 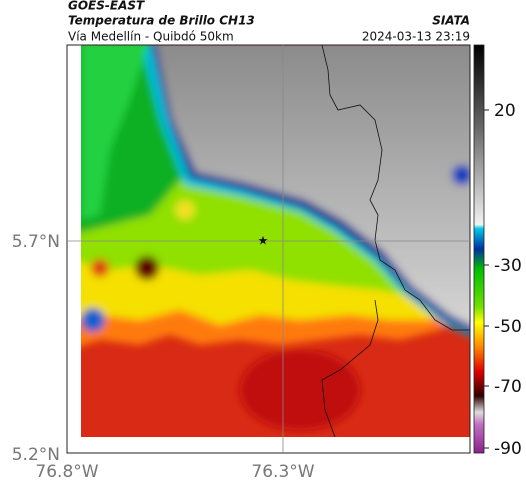 What do you see at coordinates (36, 455) in the screenshot?
I see `lat-label: 5.2°N` at bounding box center [36, 455].